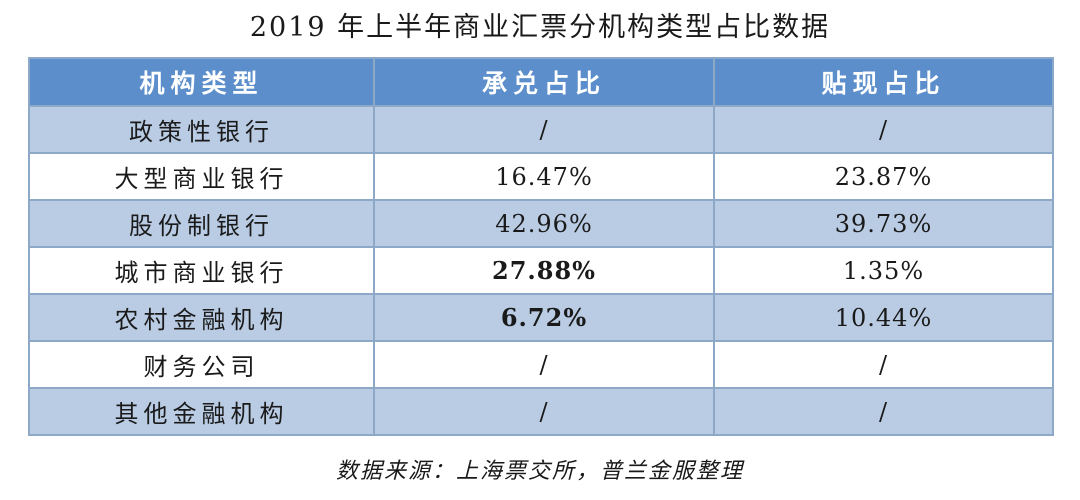 The height and width of the screenshot is (500, 1080). What do you see at coordinates (544, 82) in the screenshot?
I see `column-header-acceptance: 承兑占比` at bounding box center [544, 82].